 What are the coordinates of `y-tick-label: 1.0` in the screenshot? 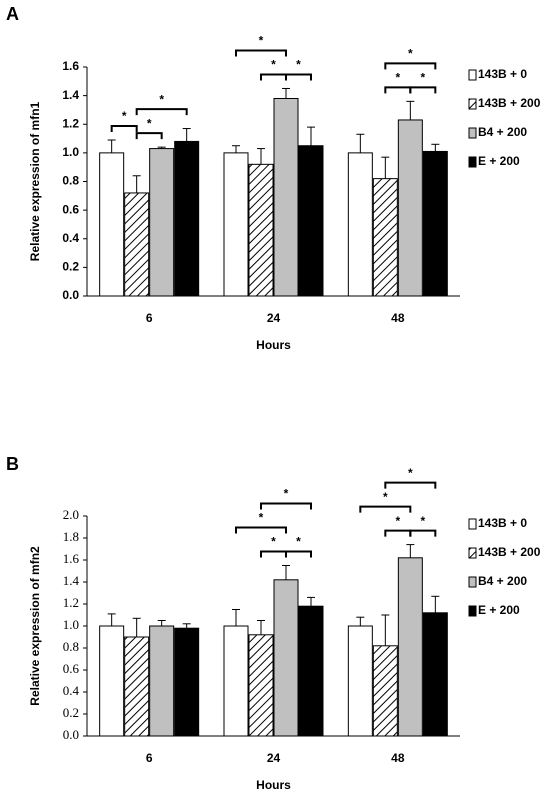 It's located at (71, 624).